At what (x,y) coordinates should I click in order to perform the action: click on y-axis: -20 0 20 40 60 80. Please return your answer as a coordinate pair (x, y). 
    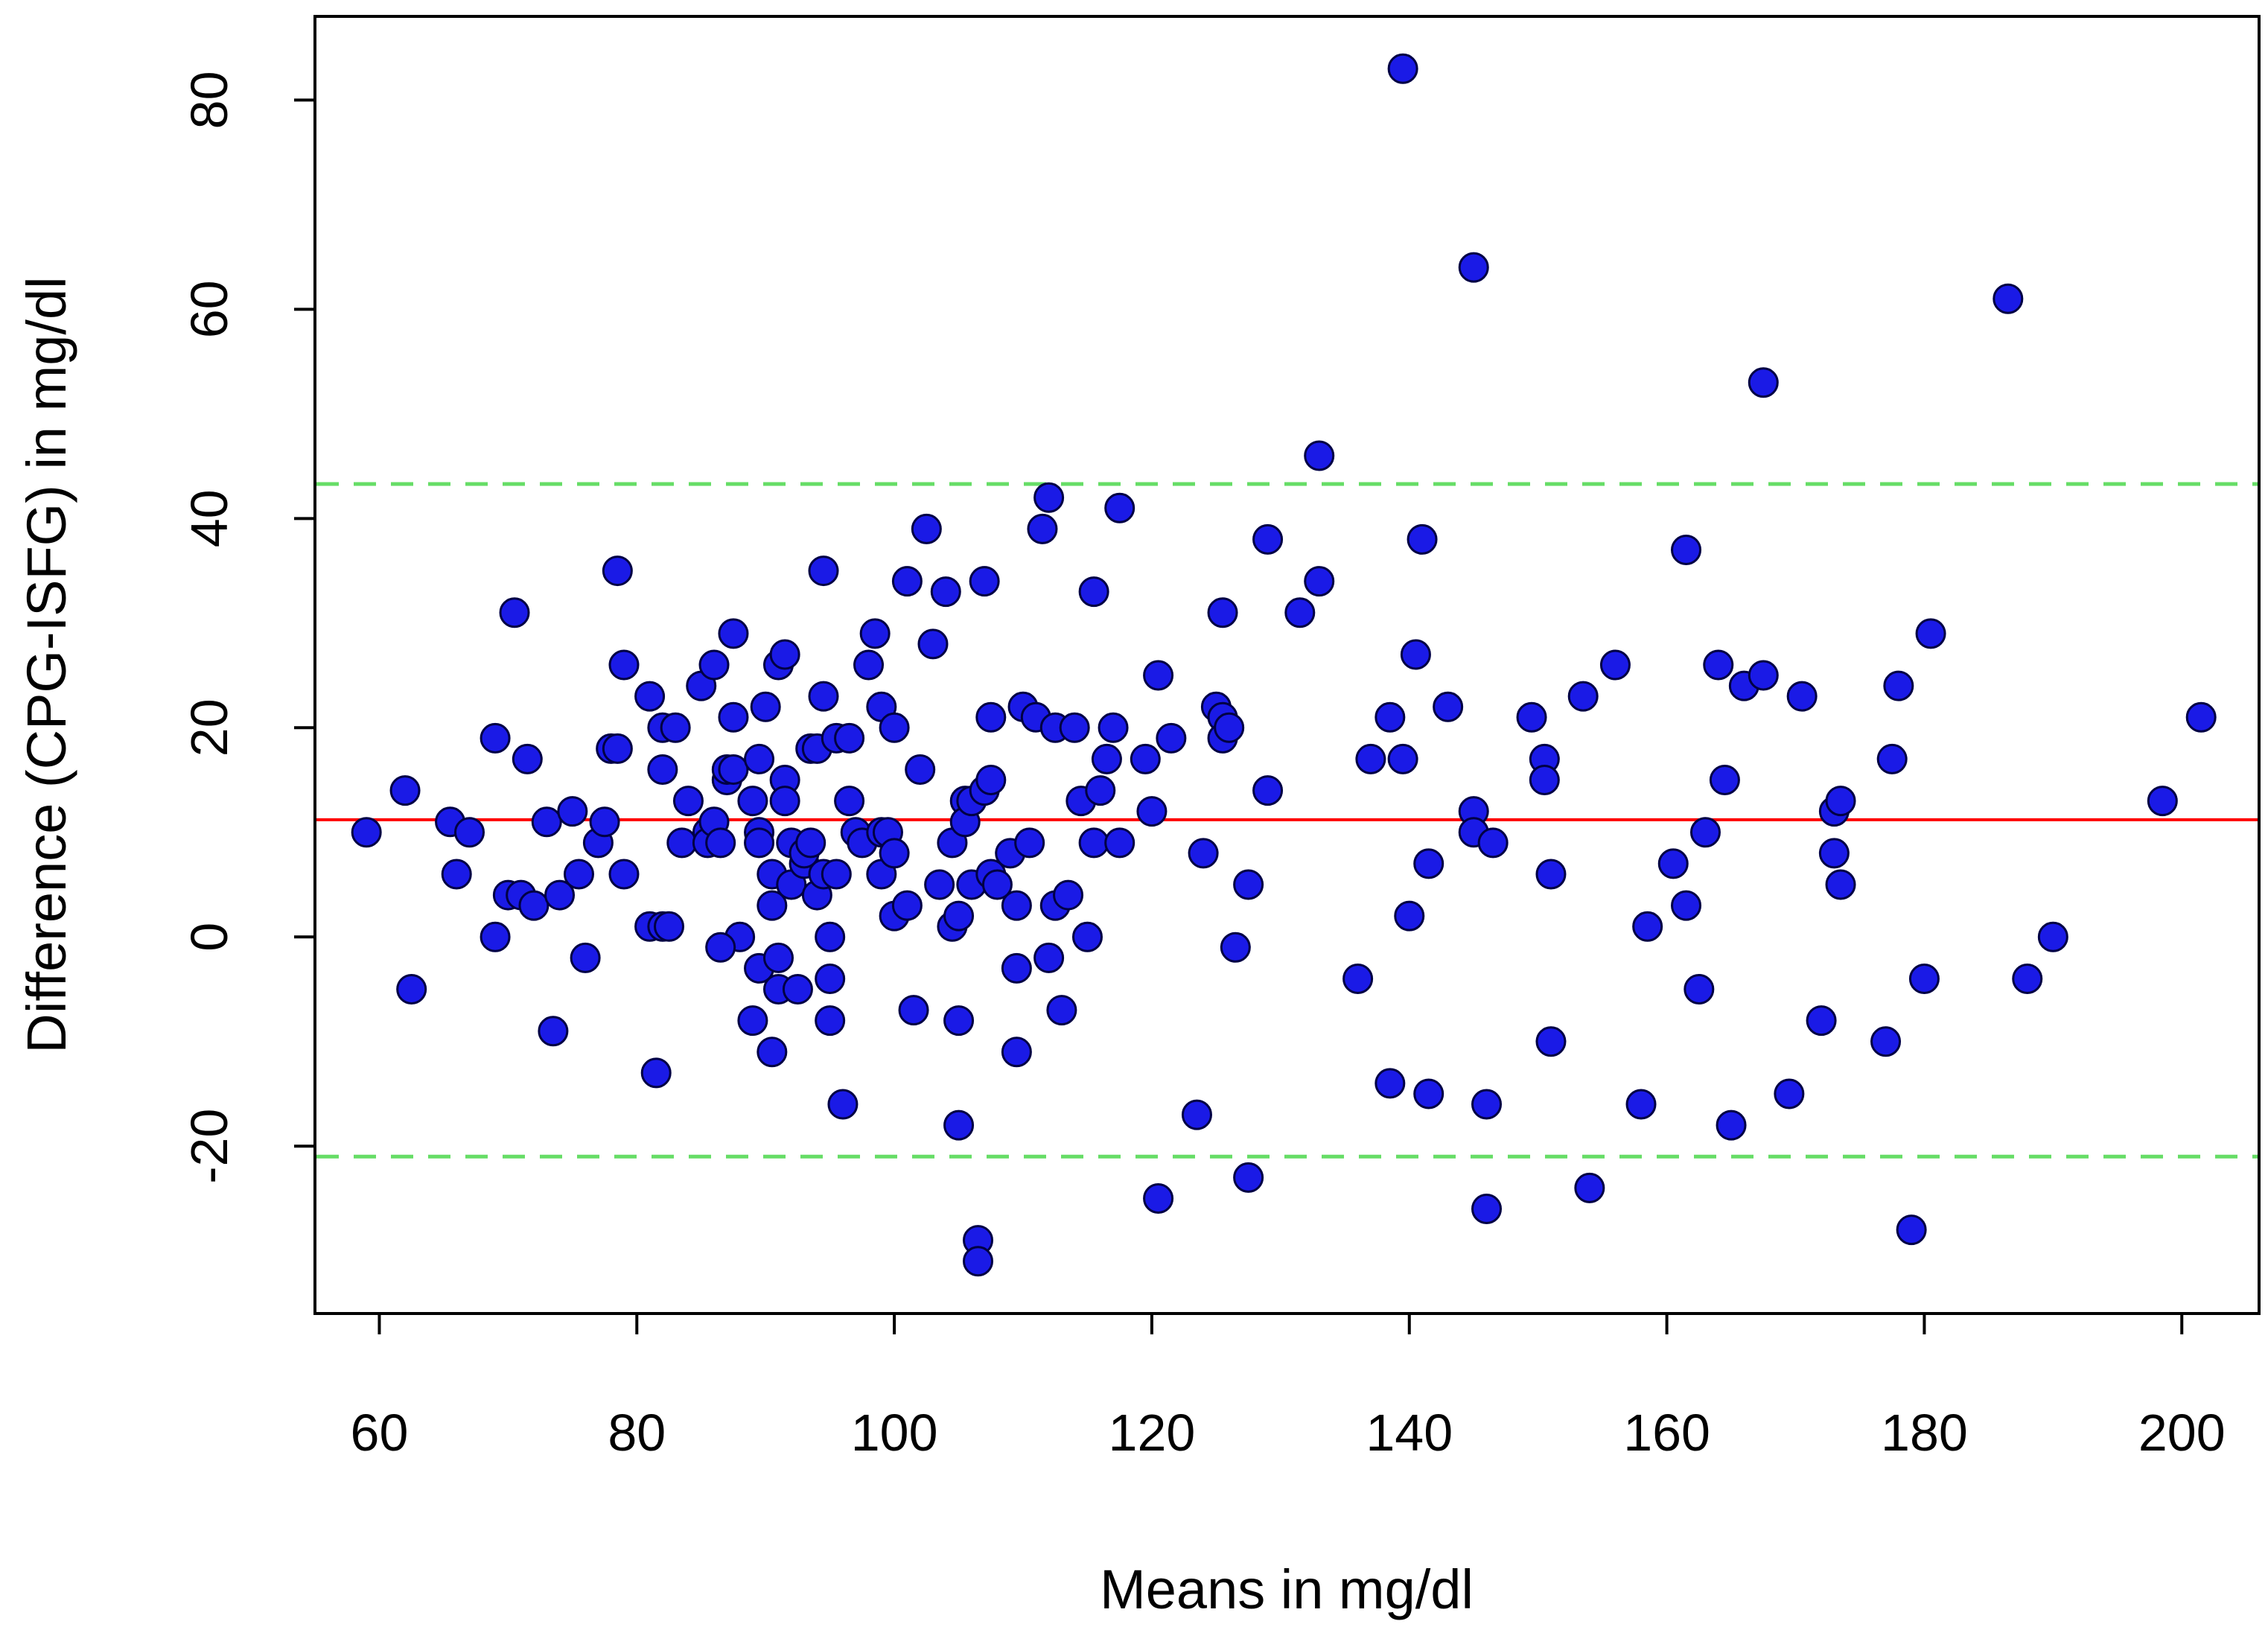
    Looking at the image, I should click on (248, 628).